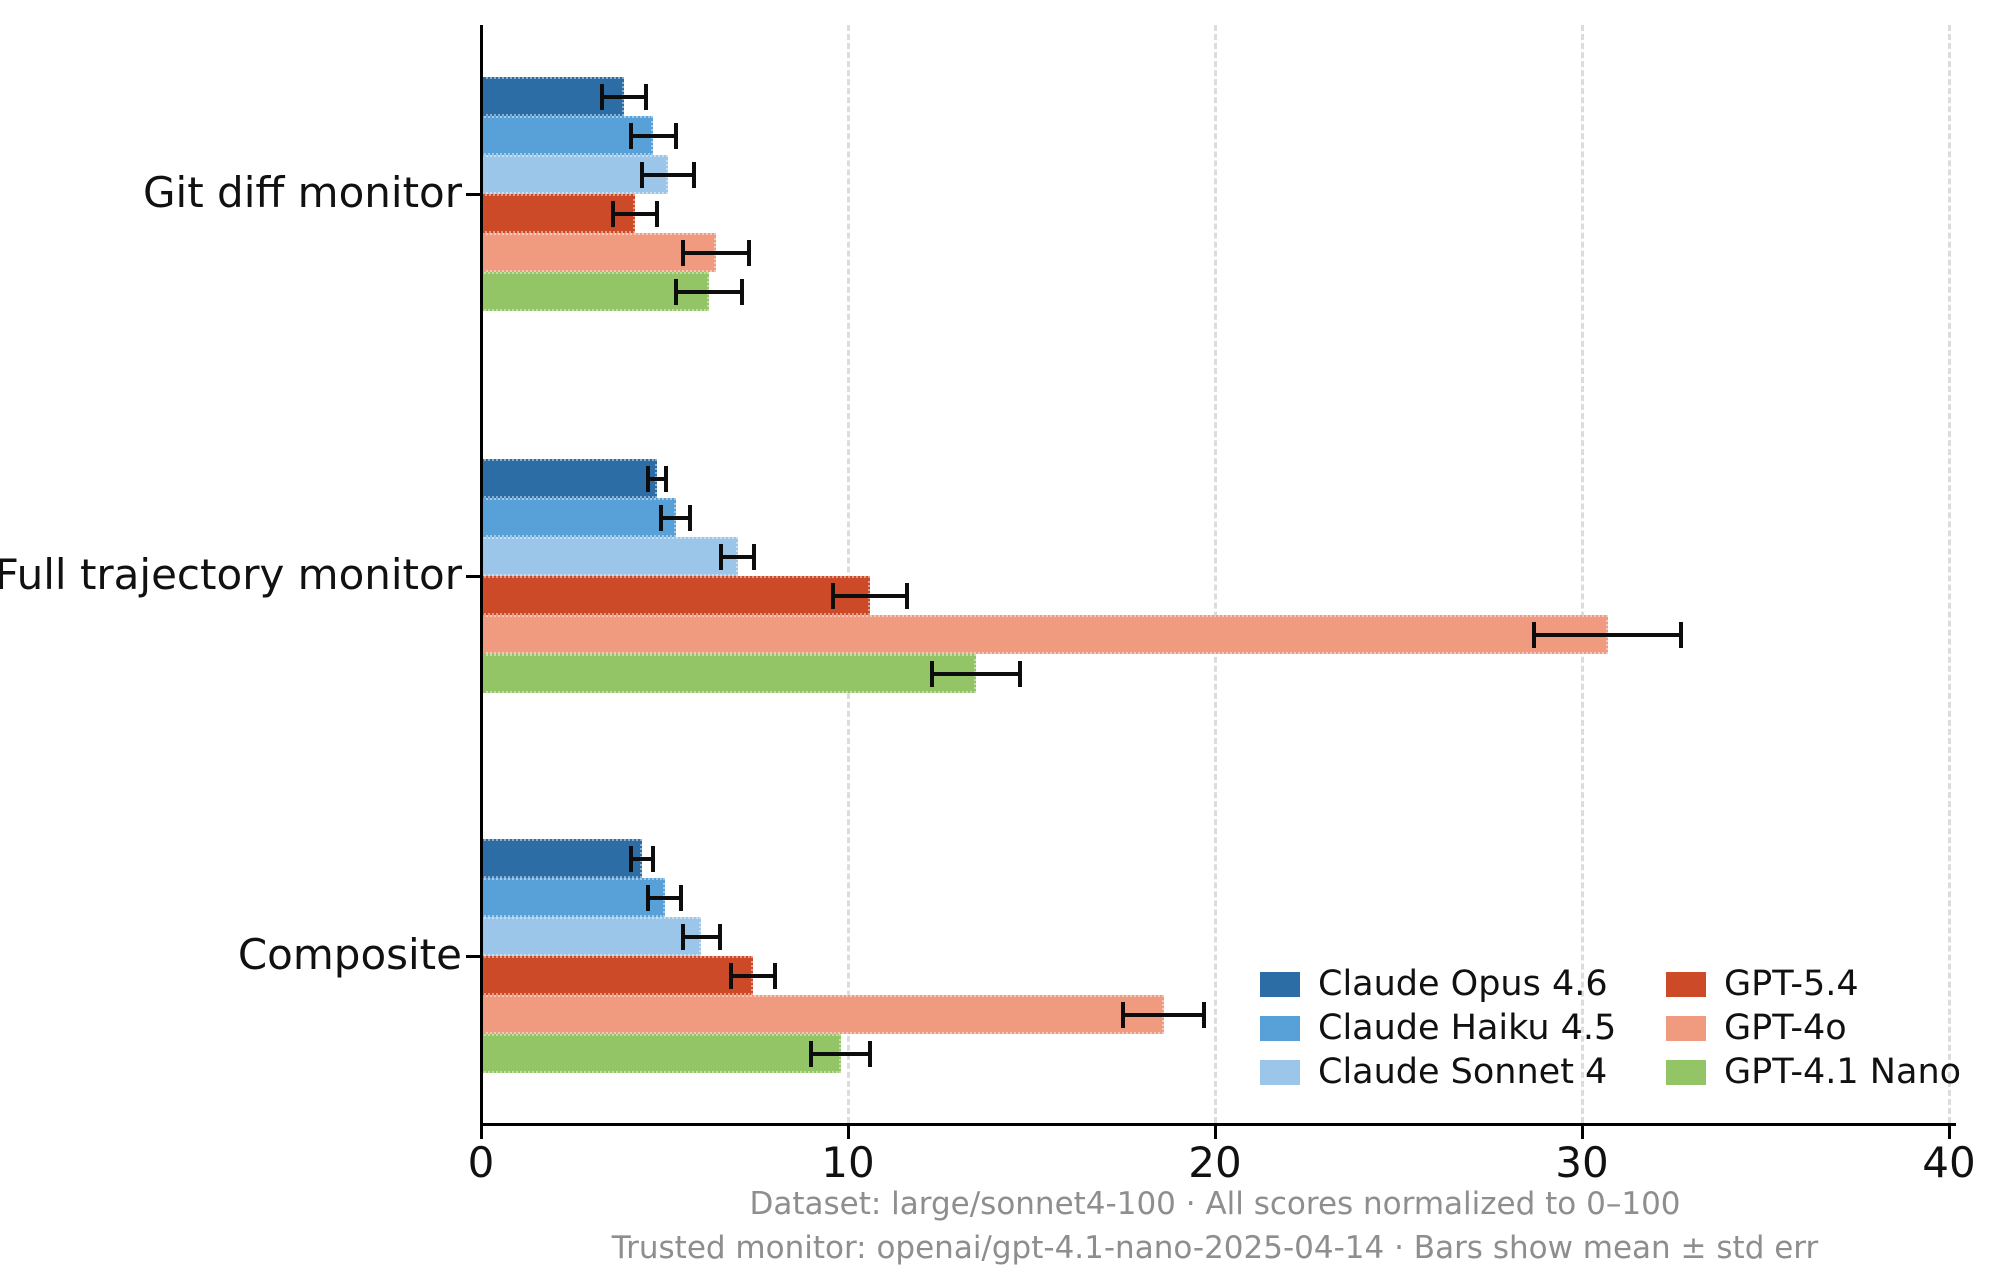  Describe the element at coordinates (591, 936) in the screenshot. I see `bar-claude-sonnet-4-composite` at that location.